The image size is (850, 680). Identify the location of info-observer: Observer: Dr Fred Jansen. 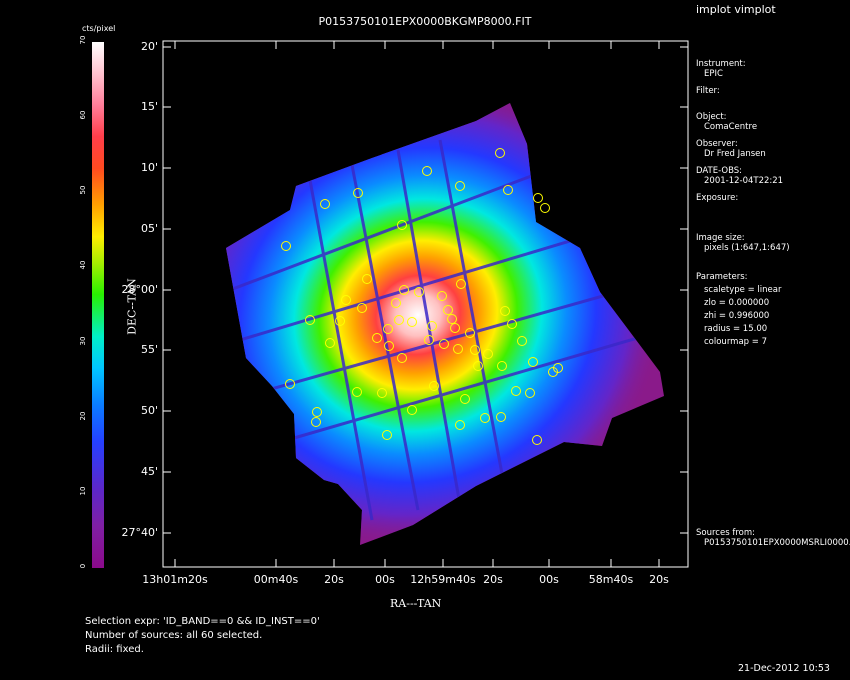
(731, 149).